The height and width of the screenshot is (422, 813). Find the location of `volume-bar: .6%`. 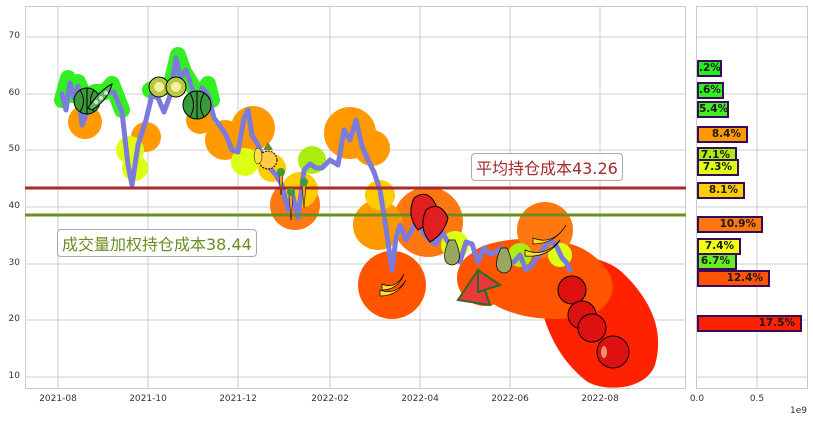

volume-bar: .6% is located at coordinates (710, 90).